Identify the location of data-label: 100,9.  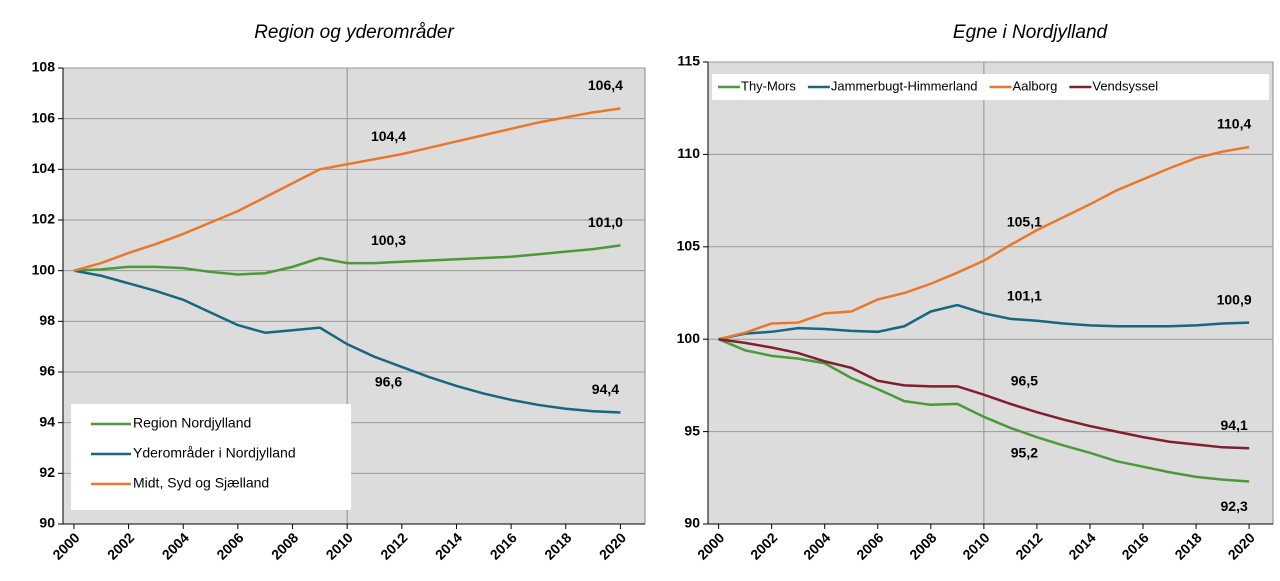
(1234, 299).